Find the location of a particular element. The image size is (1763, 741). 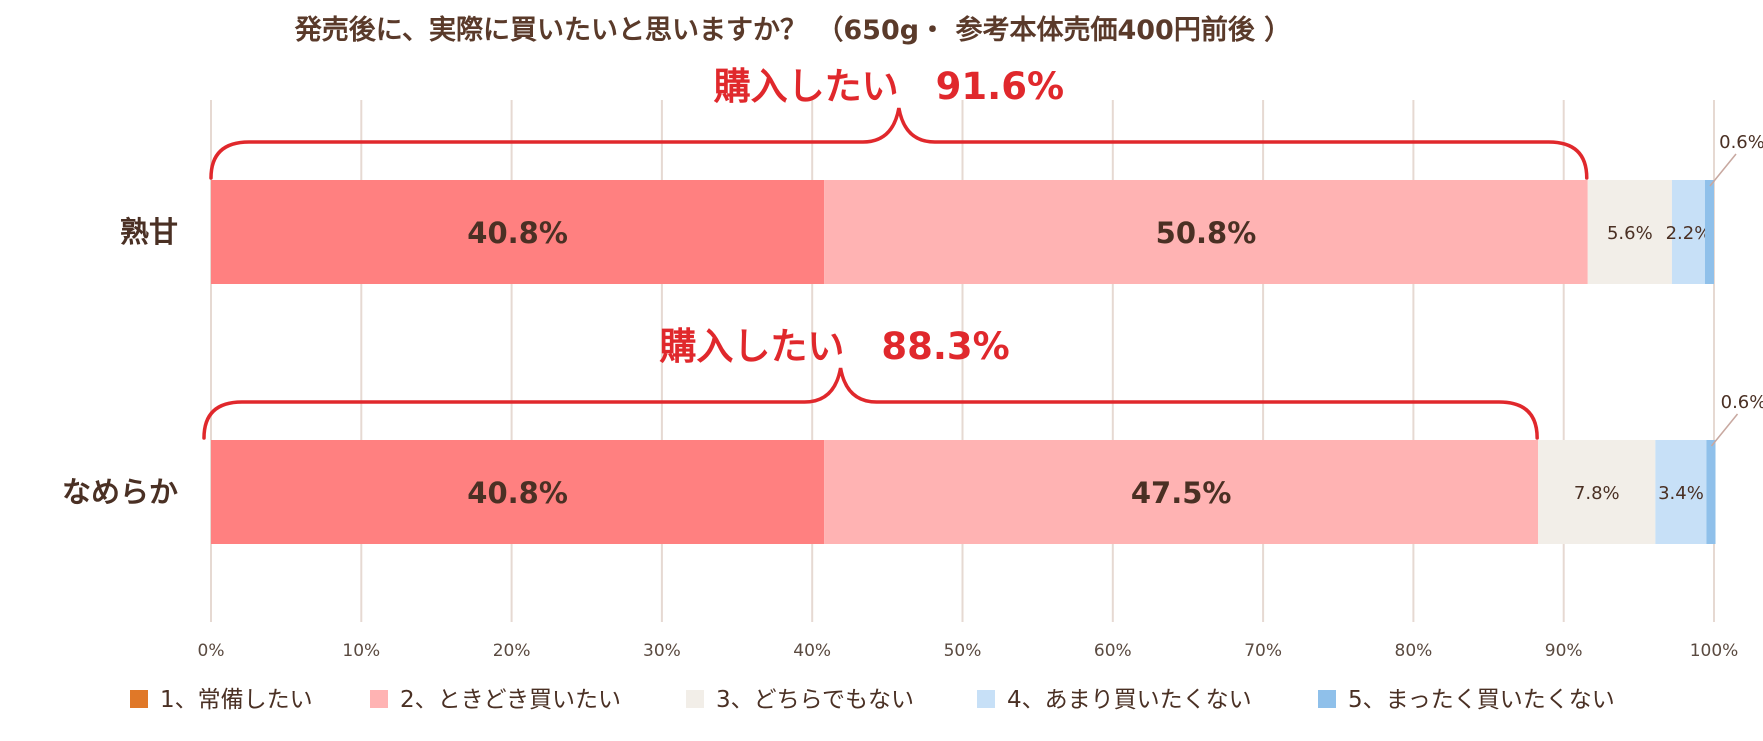

legend-label: 2、ときどき買いたい is located at coordinates (510, 700).